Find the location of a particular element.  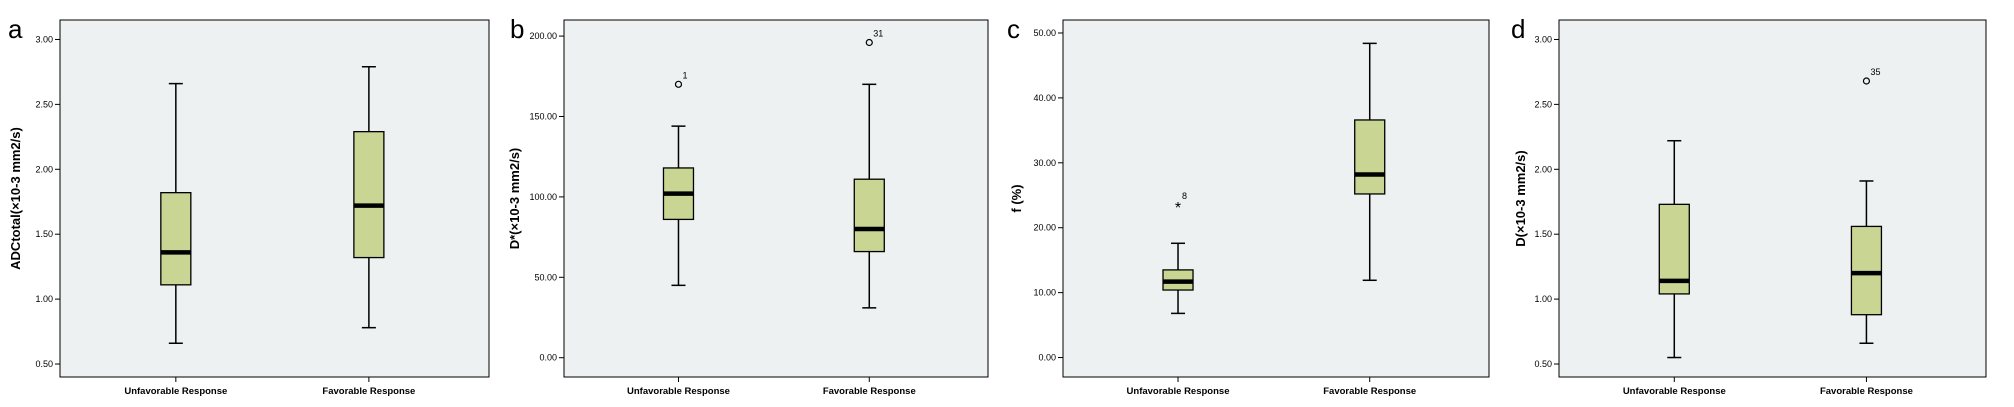

outlier-label: 1 is located at coordinates (684, 75).